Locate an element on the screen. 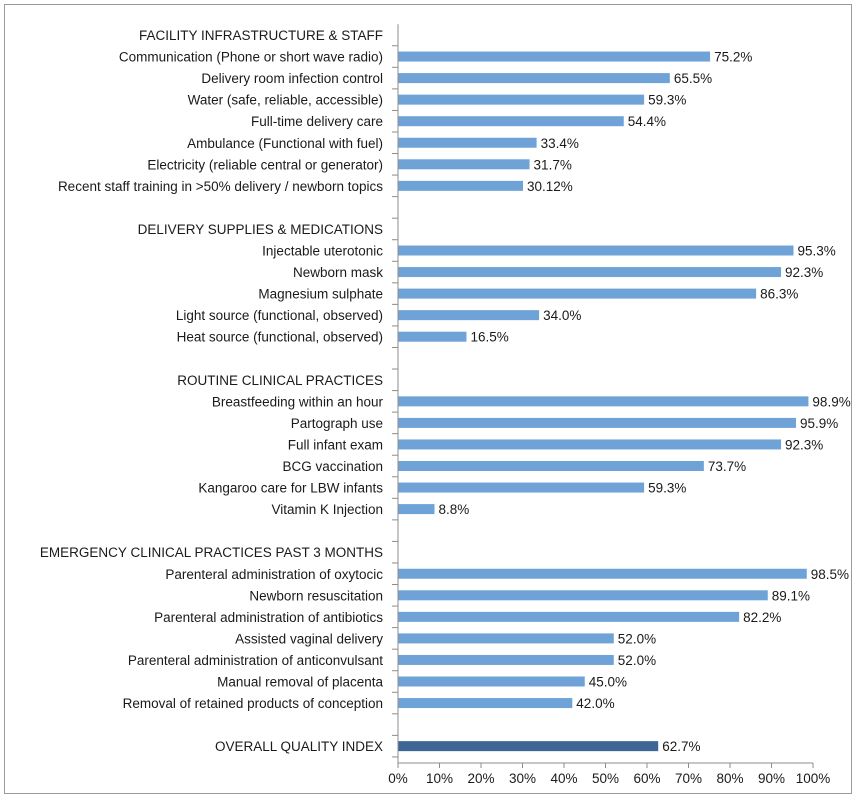 The width and height of the screenshot is (858, 800). bar-4-4-label: Assisted vaginal delivery is located at coordinates (309, 638).